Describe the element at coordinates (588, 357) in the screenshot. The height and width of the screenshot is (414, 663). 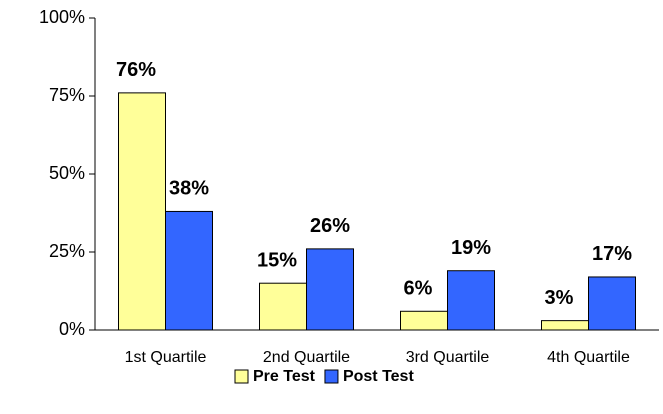
I see `x-tick-label: 4th Quartile` at that location.